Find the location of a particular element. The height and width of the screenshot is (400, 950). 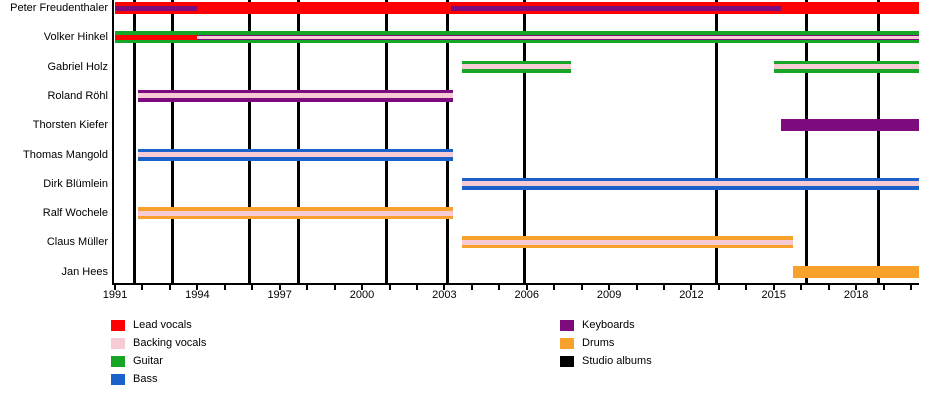

legend-item-backing_vocals: Backing vocals is located at coordinates (211, 344).